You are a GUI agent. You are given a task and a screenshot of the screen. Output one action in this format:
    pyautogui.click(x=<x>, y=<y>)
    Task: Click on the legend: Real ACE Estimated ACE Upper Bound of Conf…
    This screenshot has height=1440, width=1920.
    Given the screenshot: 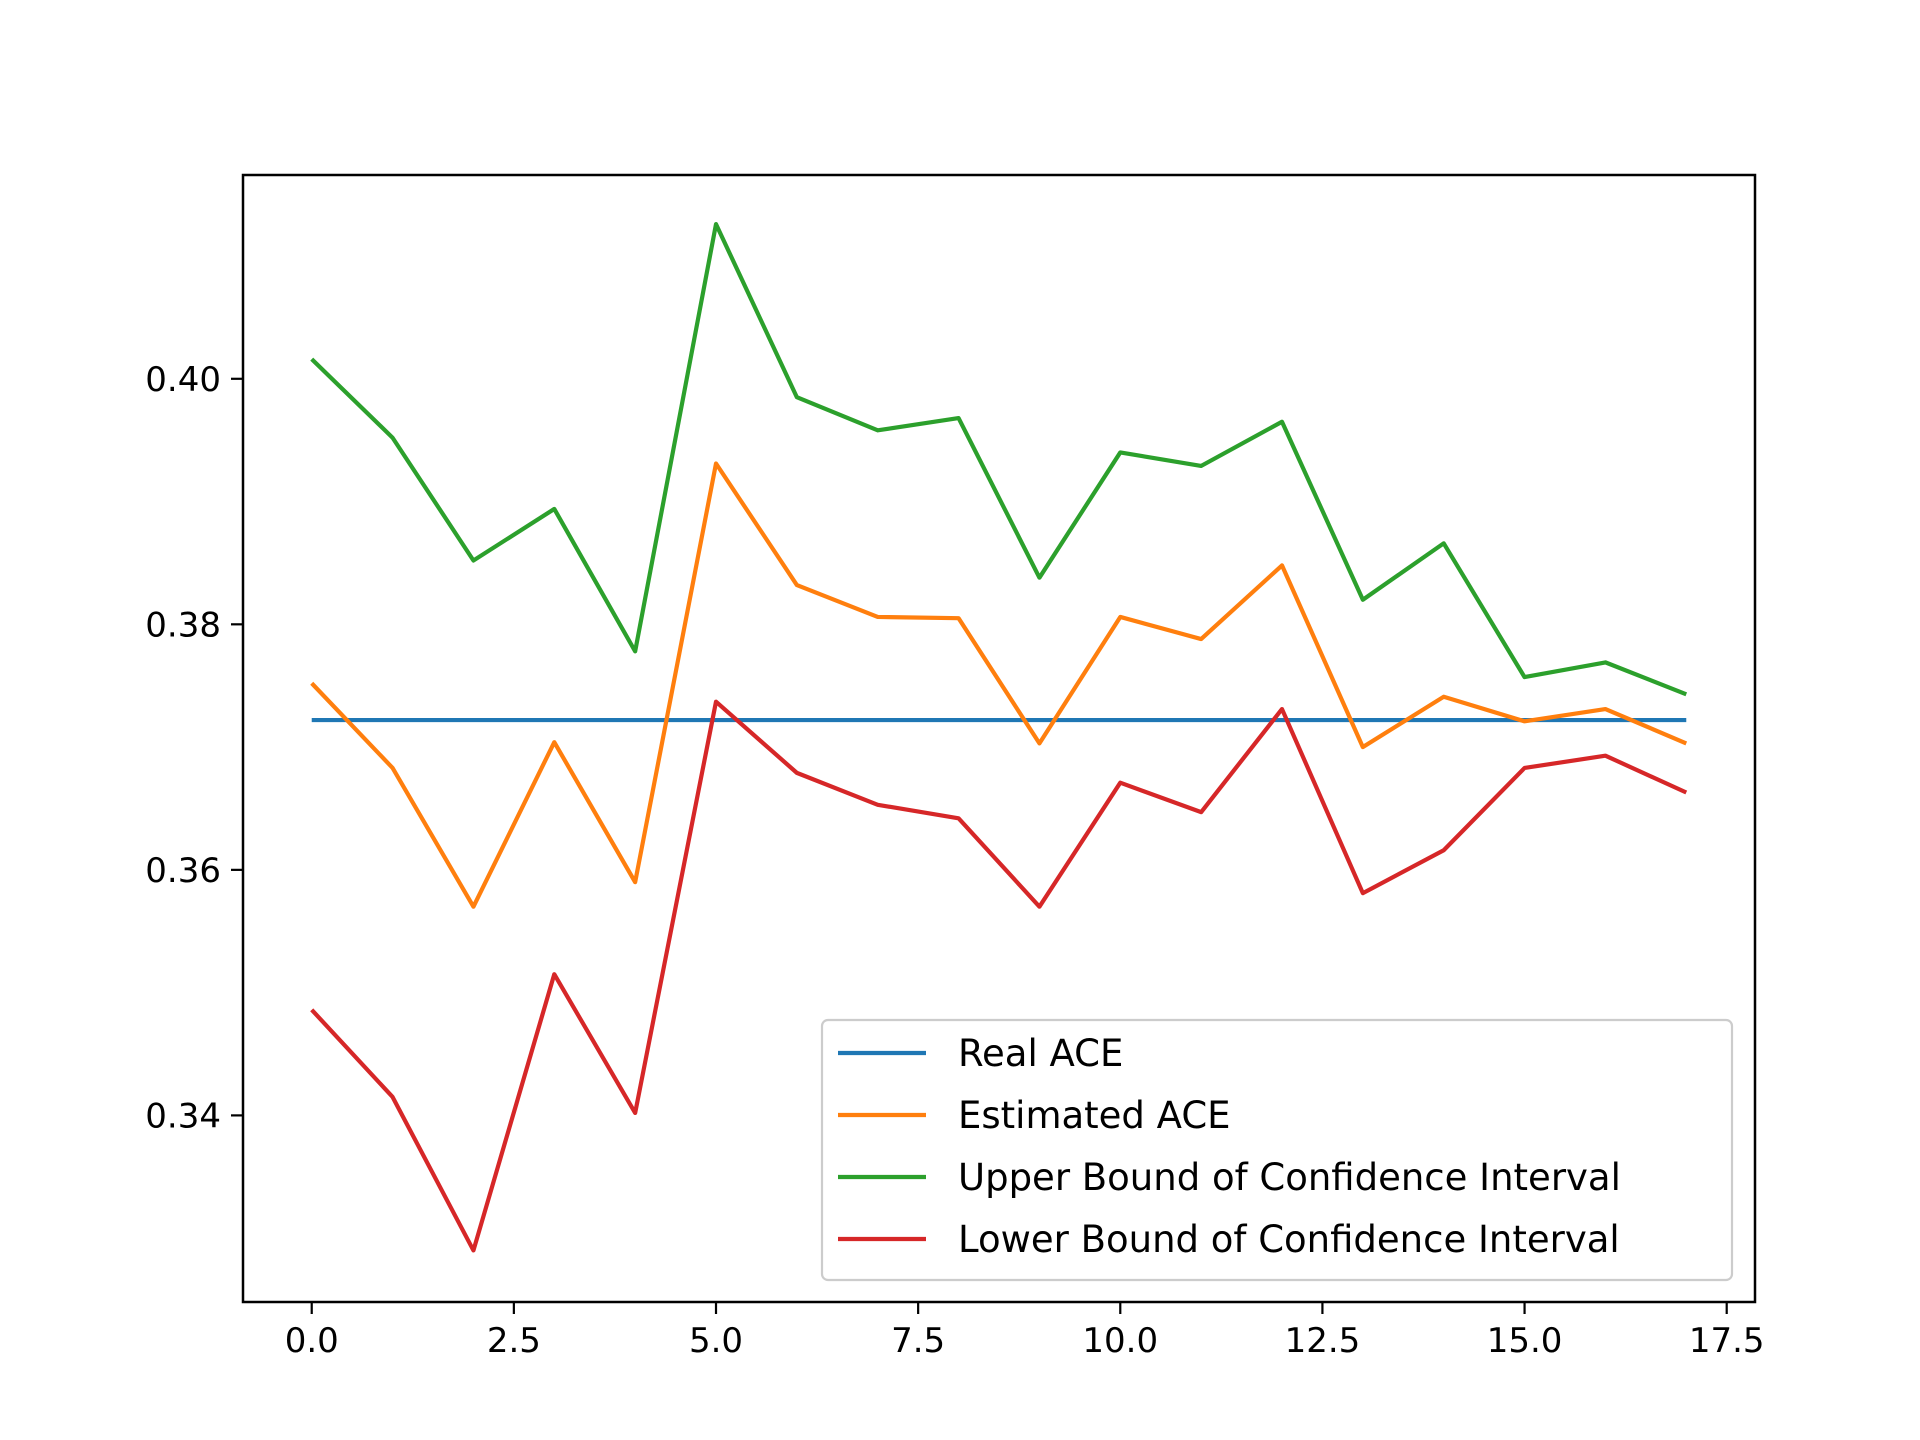 What is the action you would take?
    pyautogui.click(x=1277, y=1150)
    